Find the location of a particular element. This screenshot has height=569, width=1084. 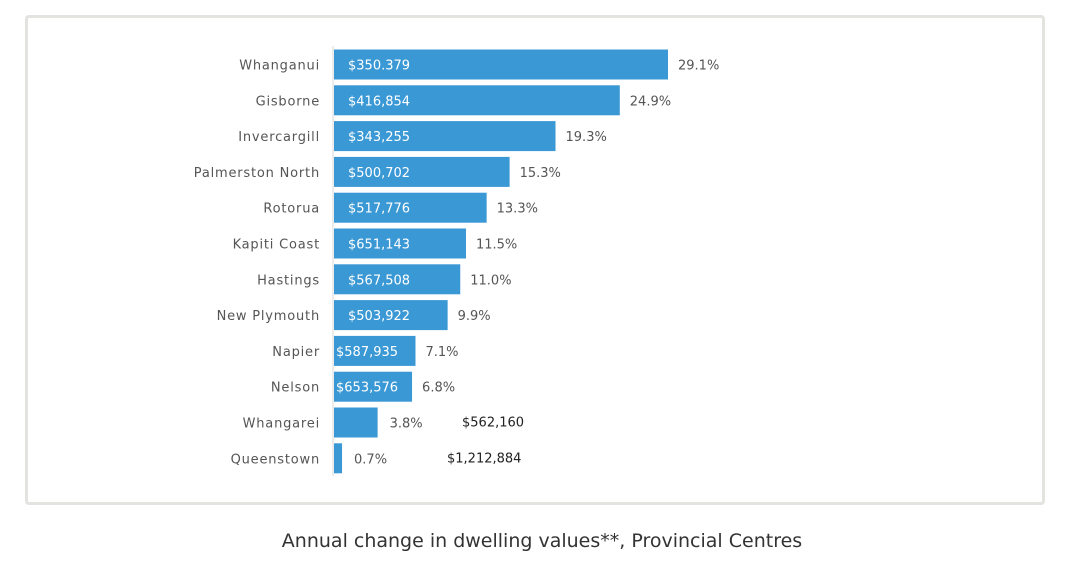

bar-value-label: $350.379 is located at coordinates (379, 66).